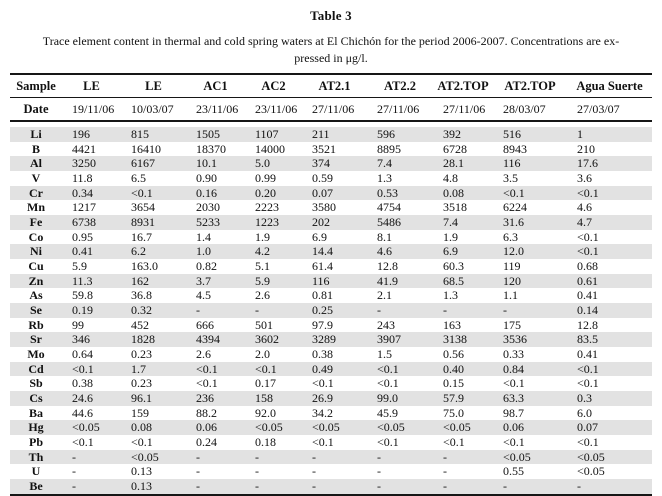 The height and width of the screenshot is (496, 662). Describe the element at coordinates (82, 236) in the screenshot. I see `value-cell: 0.95` at that location.